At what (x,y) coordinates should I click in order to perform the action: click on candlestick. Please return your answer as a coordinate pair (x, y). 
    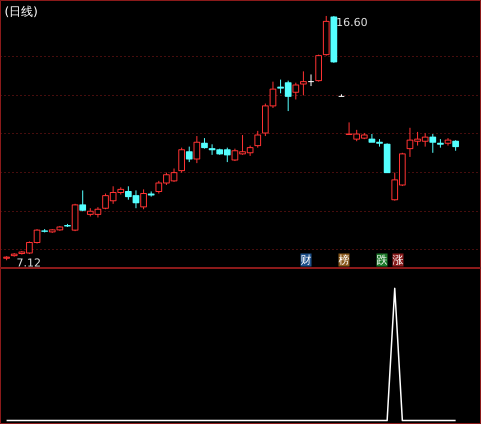
    Looking at the image, I should click on (303, 83).